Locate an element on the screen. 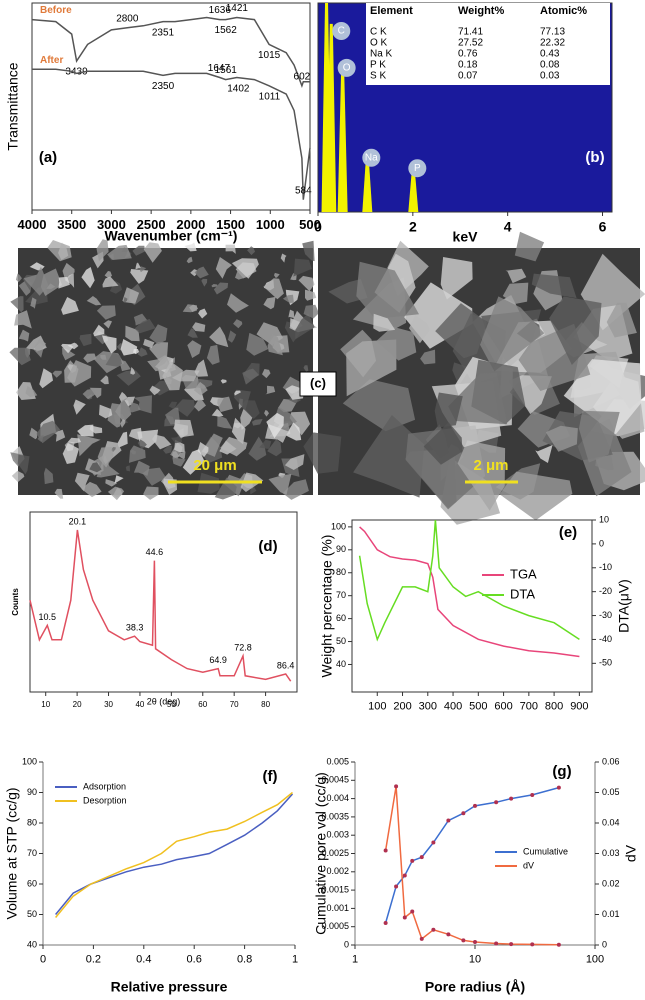 Image resolution: width=645 pixels, height=1000 pixels. y2-tick-label: 0.02 is located at coordinates (611, 883).